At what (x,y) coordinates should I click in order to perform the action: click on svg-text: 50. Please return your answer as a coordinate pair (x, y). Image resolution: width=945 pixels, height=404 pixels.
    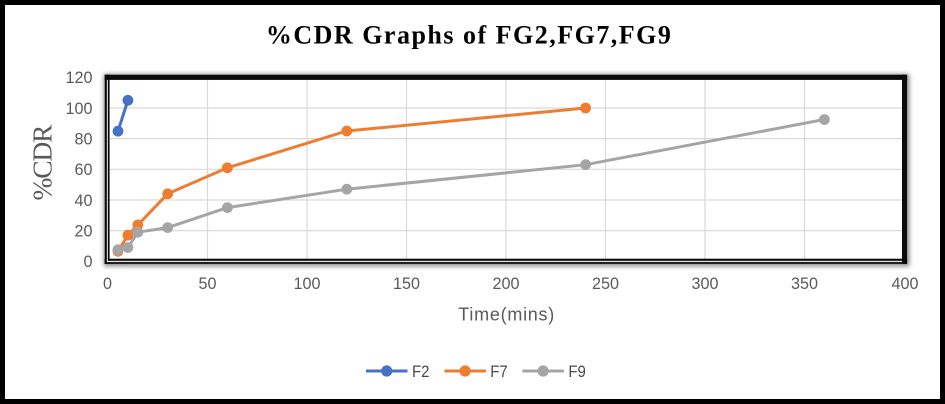
    Looking at the image, I should click on (208, 283).